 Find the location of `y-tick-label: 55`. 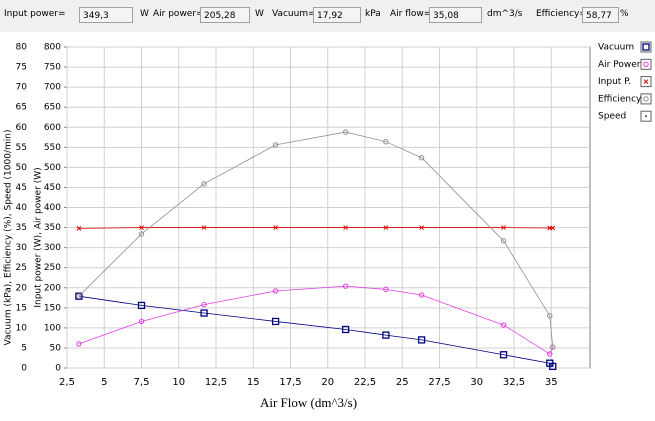

y-tick-label: 55 is located at coordinates (21, 148).